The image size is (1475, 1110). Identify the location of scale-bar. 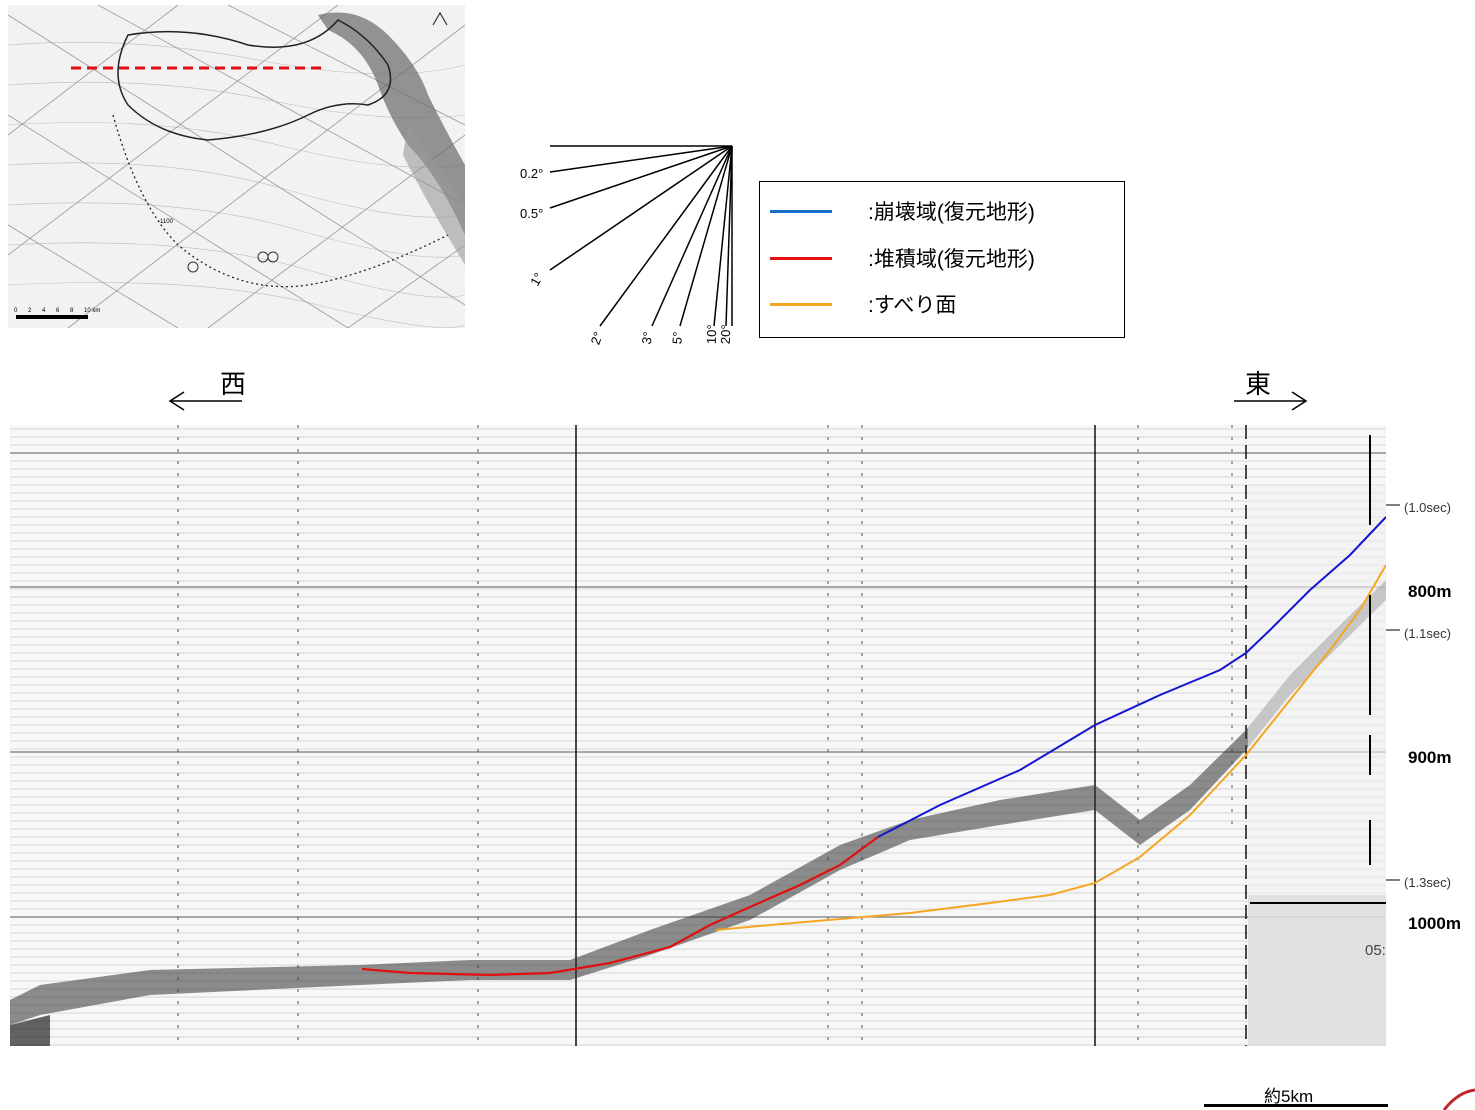
(1296, 1105).